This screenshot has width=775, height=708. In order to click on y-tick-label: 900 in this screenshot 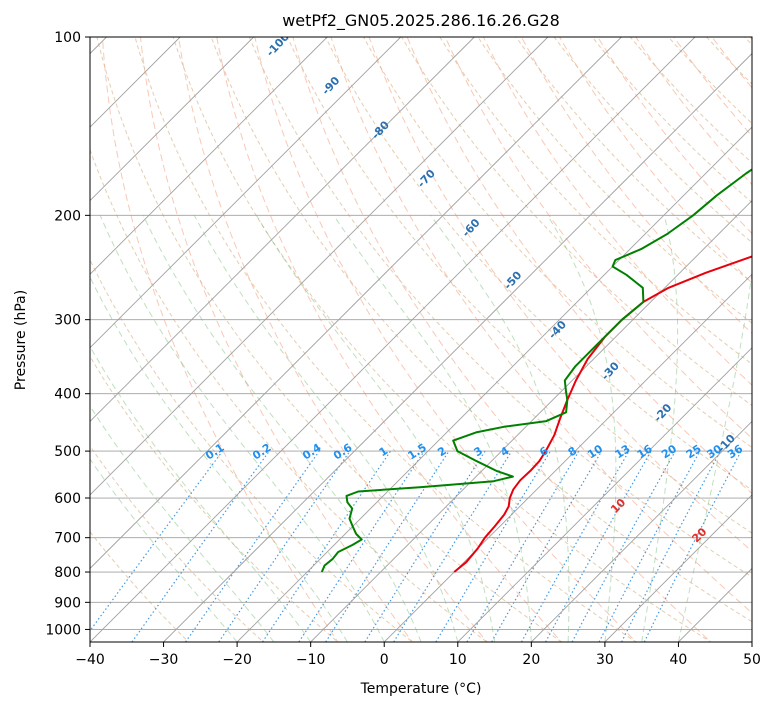, I will do `click(67, 603)`.